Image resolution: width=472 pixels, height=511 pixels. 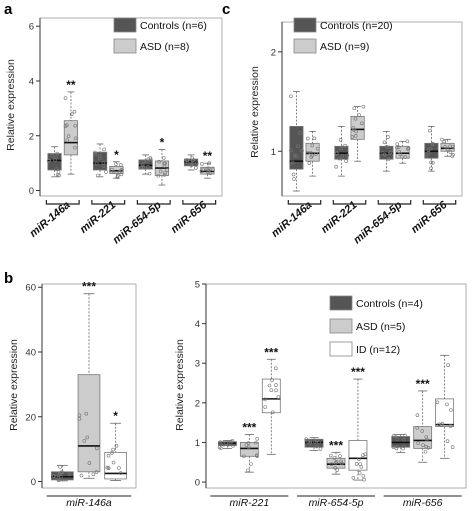 I want to click on box-id, so click(x=445, y=413).